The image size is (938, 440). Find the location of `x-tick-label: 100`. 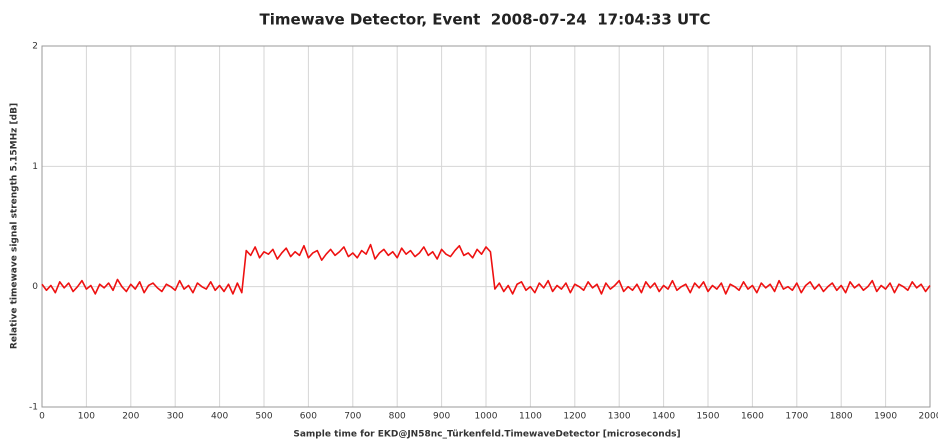

x-tick-label: 100 is located at coordinates (86, 417).